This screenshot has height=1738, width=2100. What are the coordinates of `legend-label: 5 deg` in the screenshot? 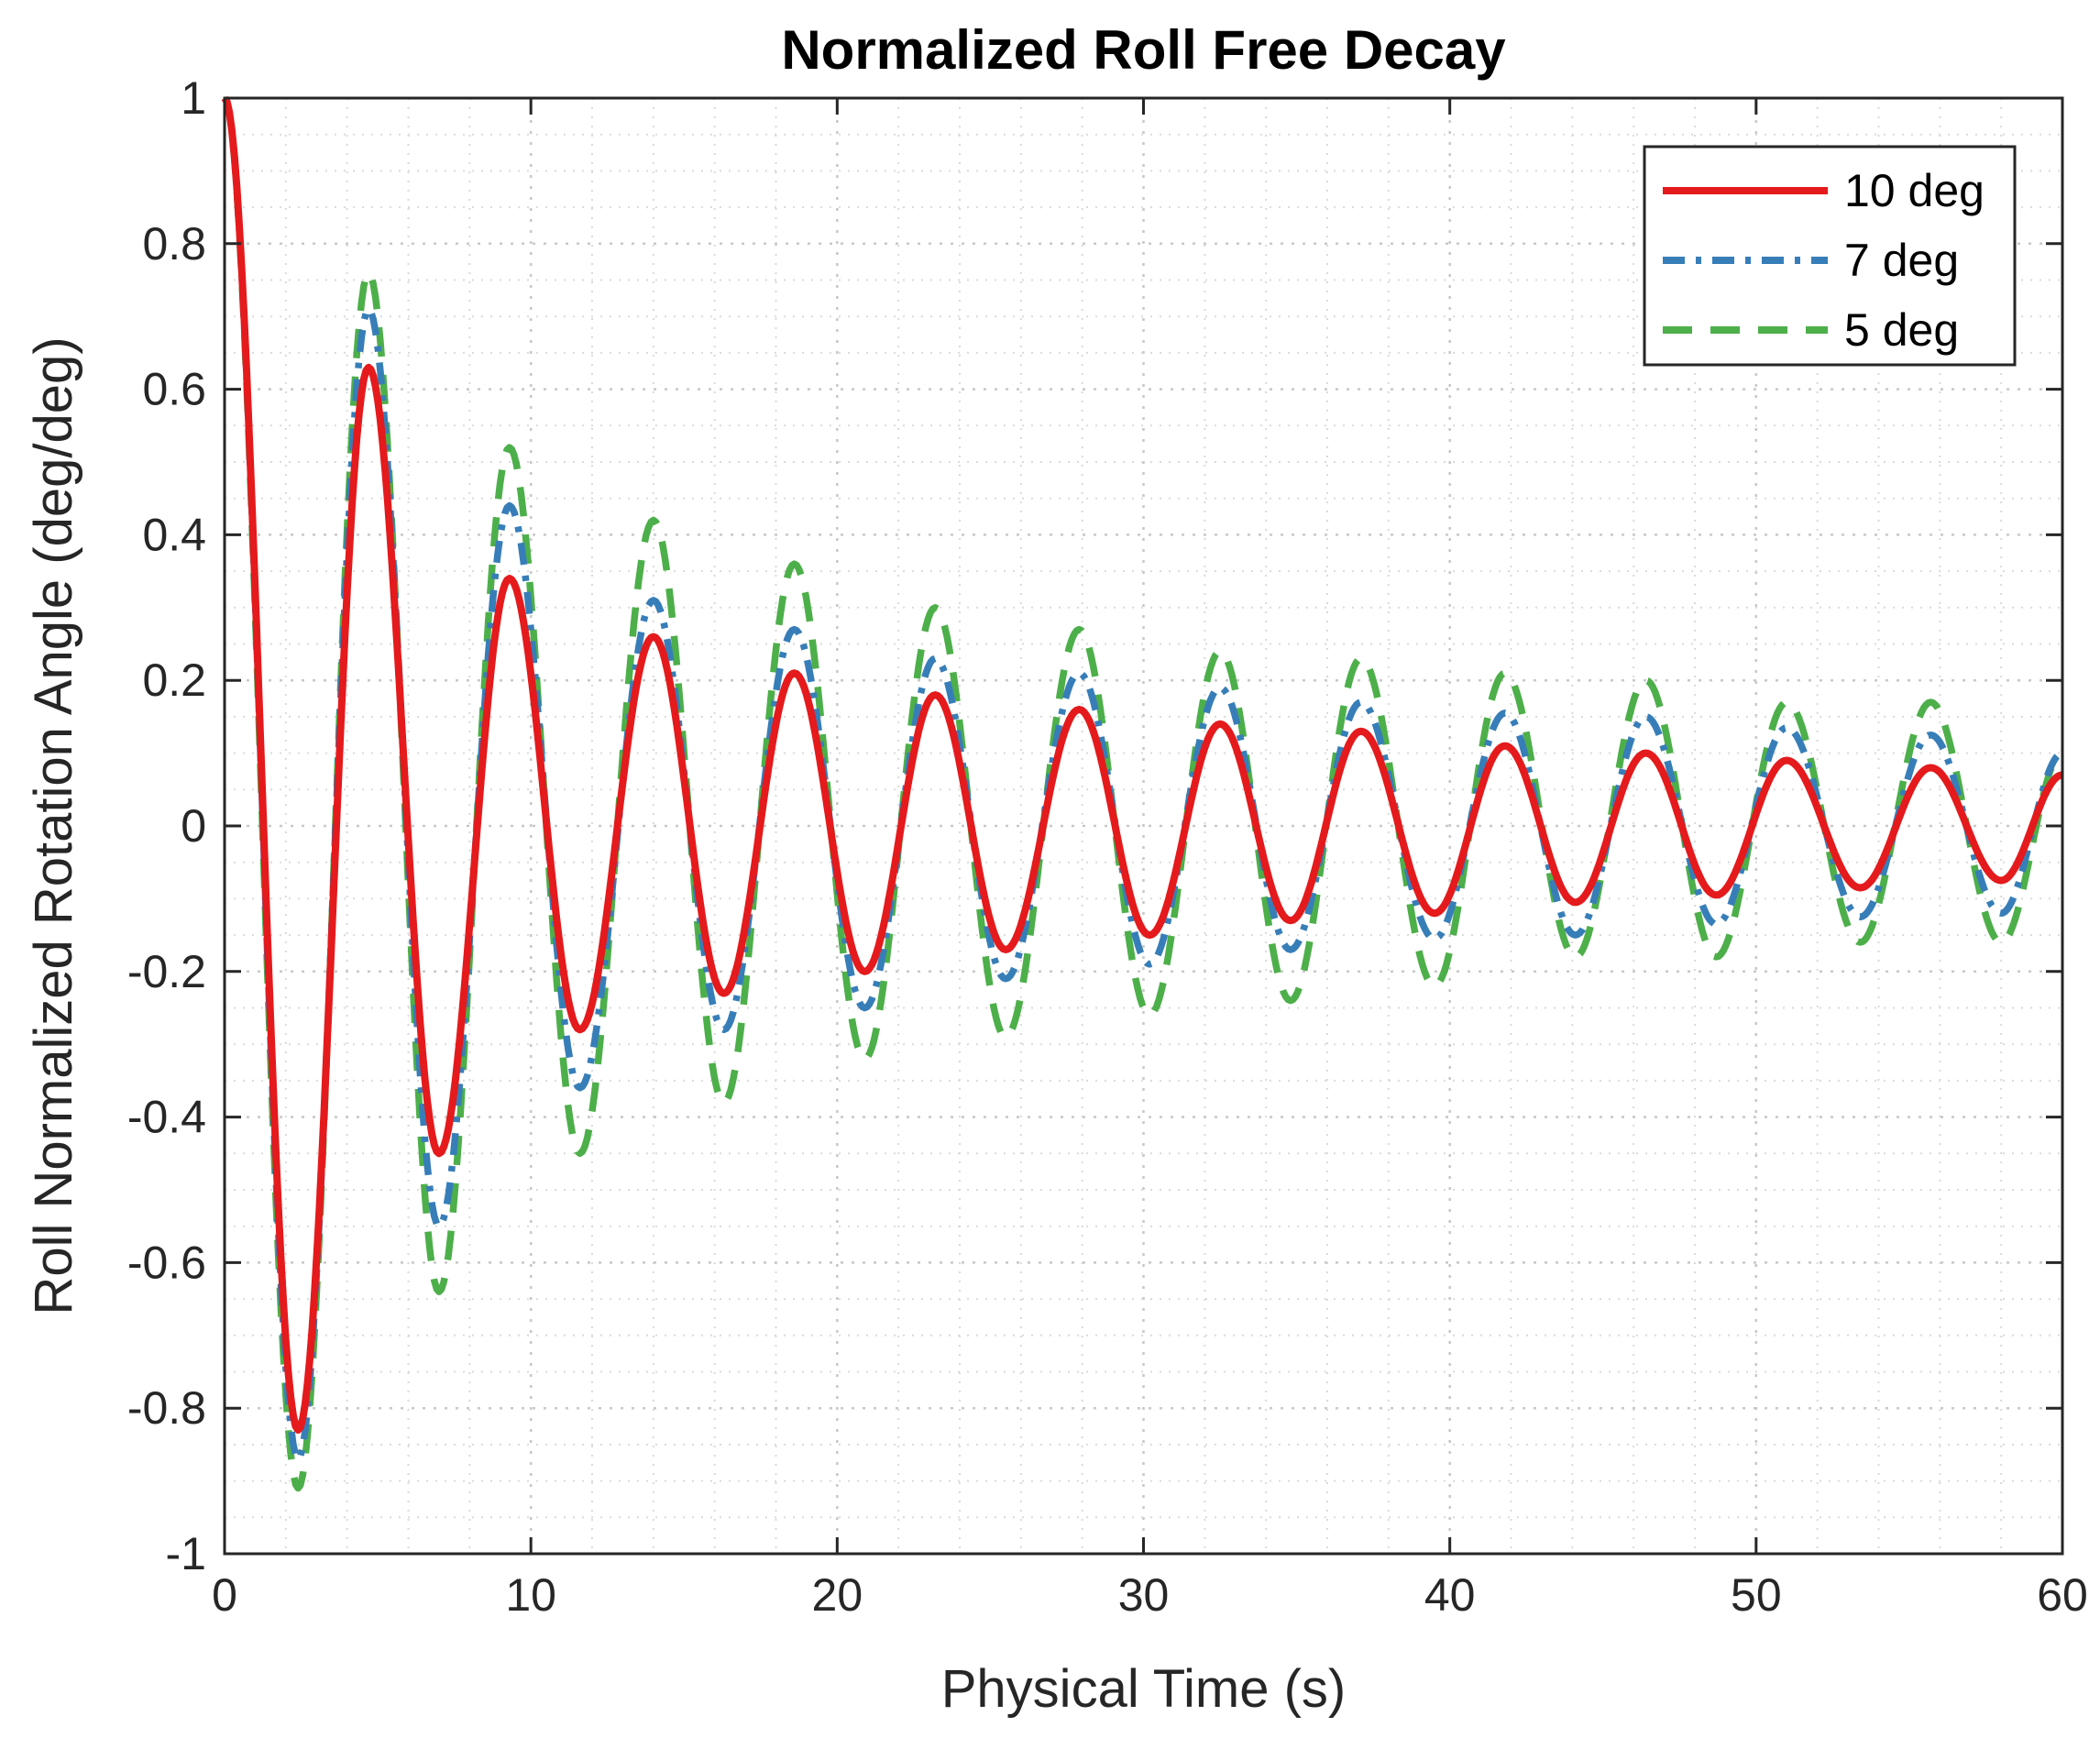 It's located at (1901, 330).